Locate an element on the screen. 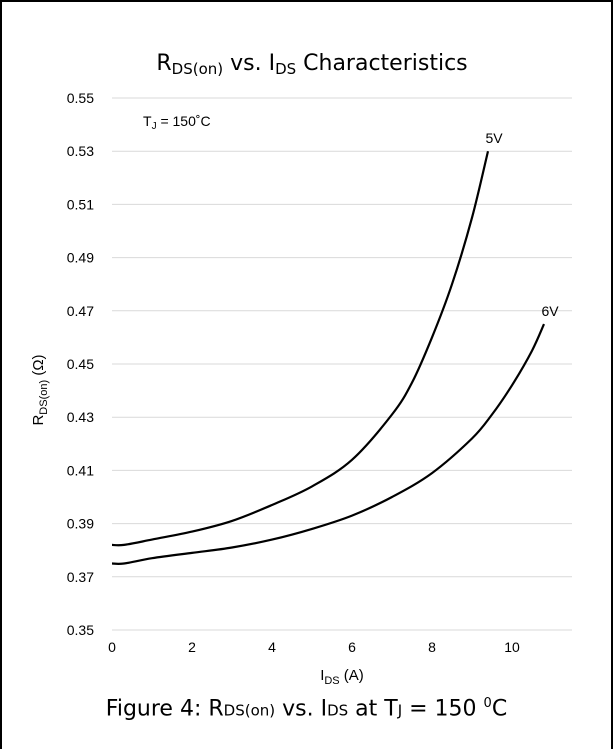 This screenshot has height=749, width=613. chart-title: RDS(on) vs. IDS Characteristics is located at coordinates (311, 64).